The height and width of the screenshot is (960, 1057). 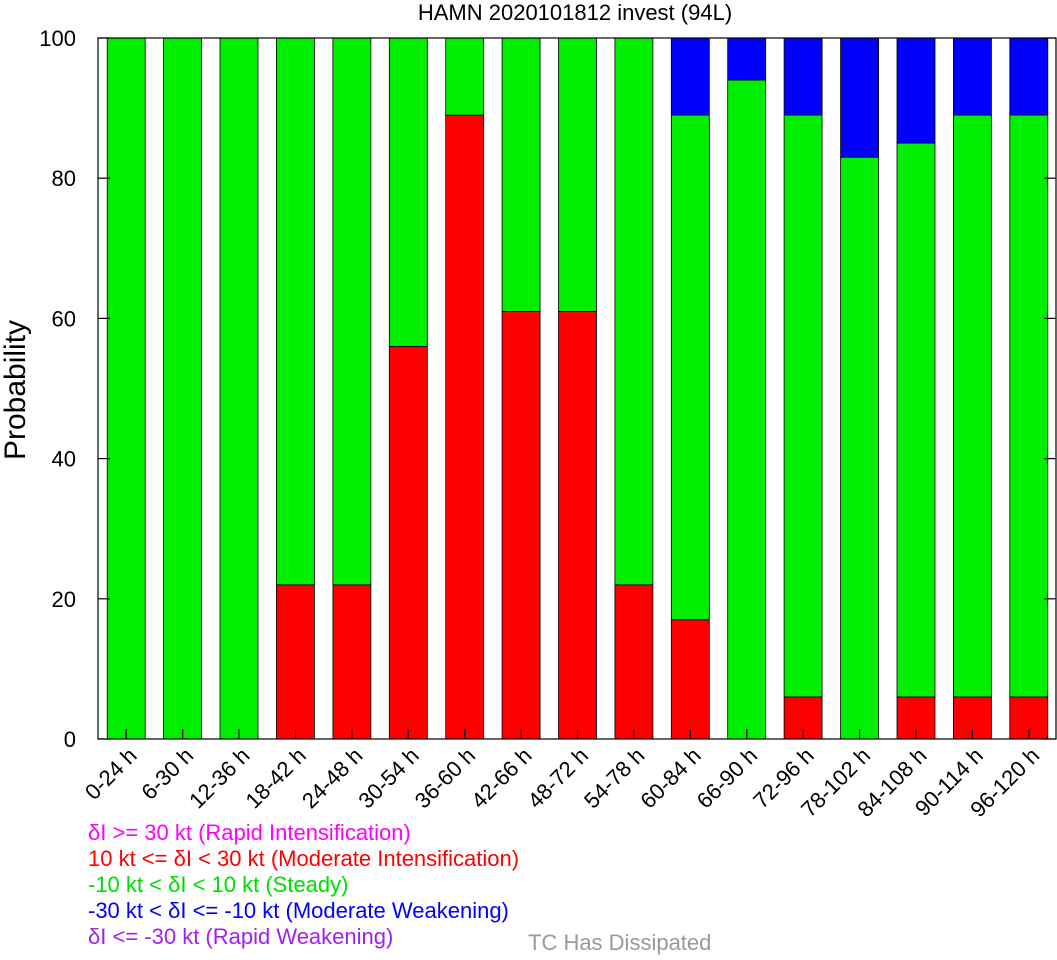 What do you see at coordinates (501, 778) in the screenshot?
I see `x-tick-label-7: 42-66 h` at bounding box center [501, 778].